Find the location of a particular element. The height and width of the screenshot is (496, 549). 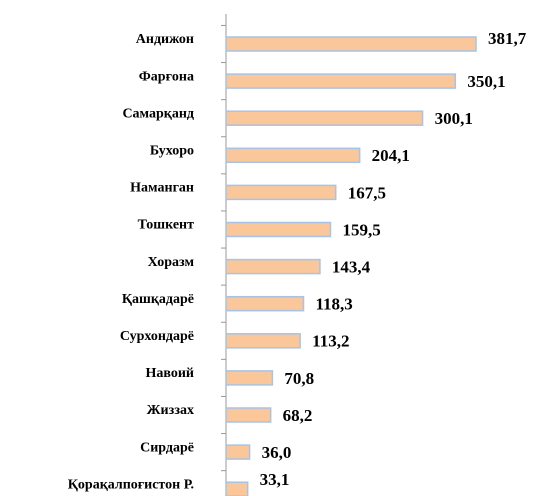

category-label: Сурхондарё is located at coordinates (157, 336).